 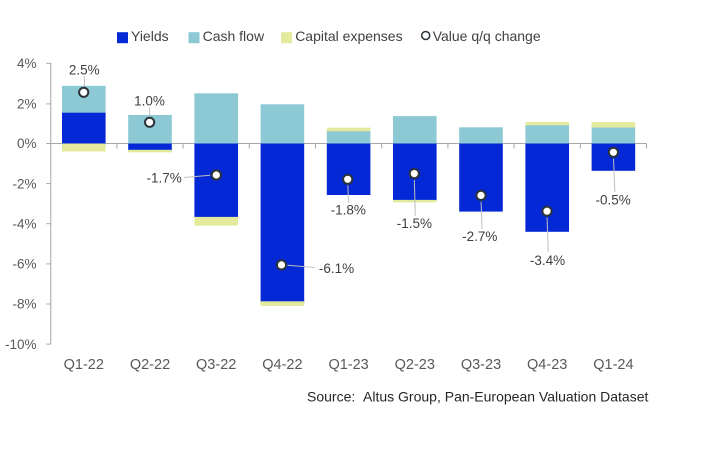 I want to click on svg-text: -1.5%, so click(x=414, y=223).